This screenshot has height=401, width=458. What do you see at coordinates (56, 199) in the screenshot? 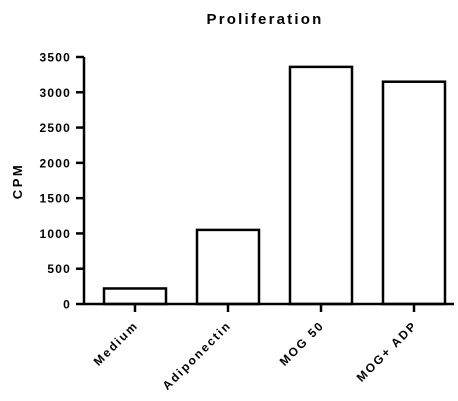
I see `y-tick-label: 1500` at bounding box center [56, 199].